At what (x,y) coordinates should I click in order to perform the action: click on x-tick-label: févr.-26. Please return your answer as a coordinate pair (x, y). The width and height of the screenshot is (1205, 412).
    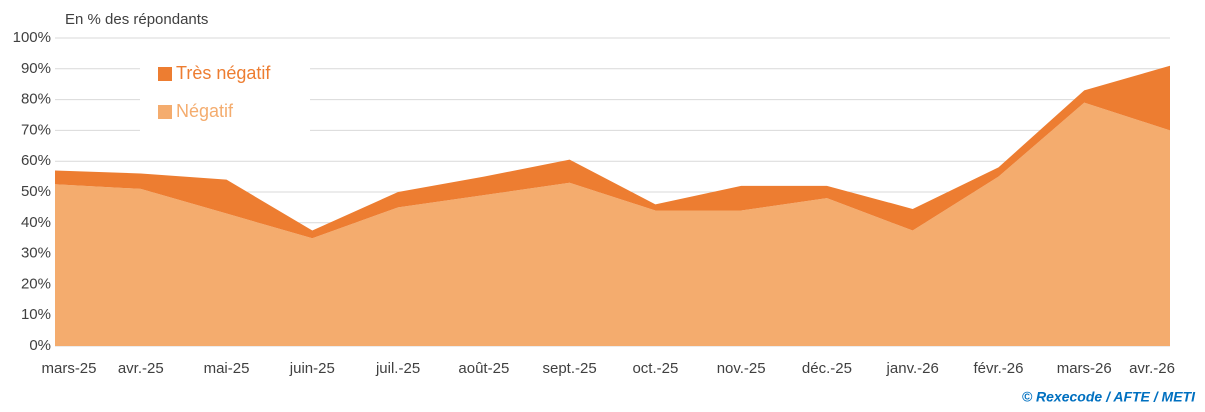
    Looking at the image, I should click on (998, 368).